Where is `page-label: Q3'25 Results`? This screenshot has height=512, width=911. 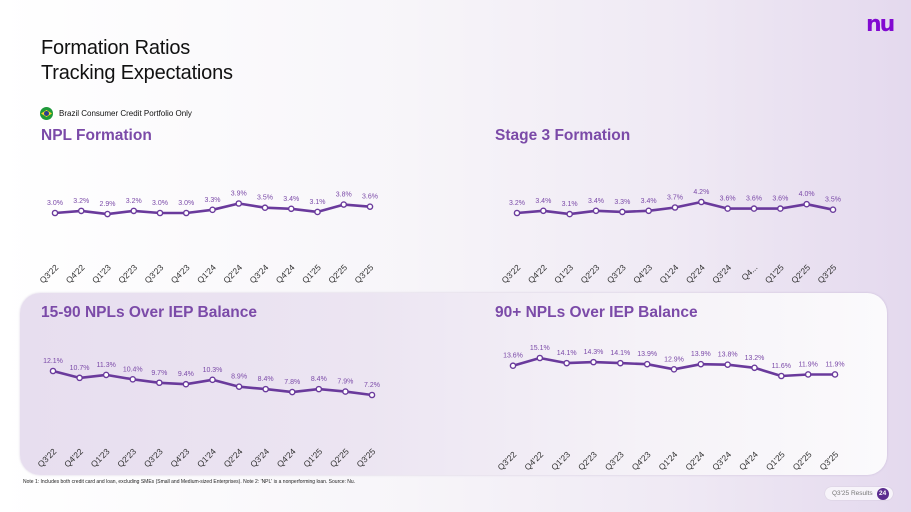
page-label: Q3'25 Results is located at coordinates (852, 493).